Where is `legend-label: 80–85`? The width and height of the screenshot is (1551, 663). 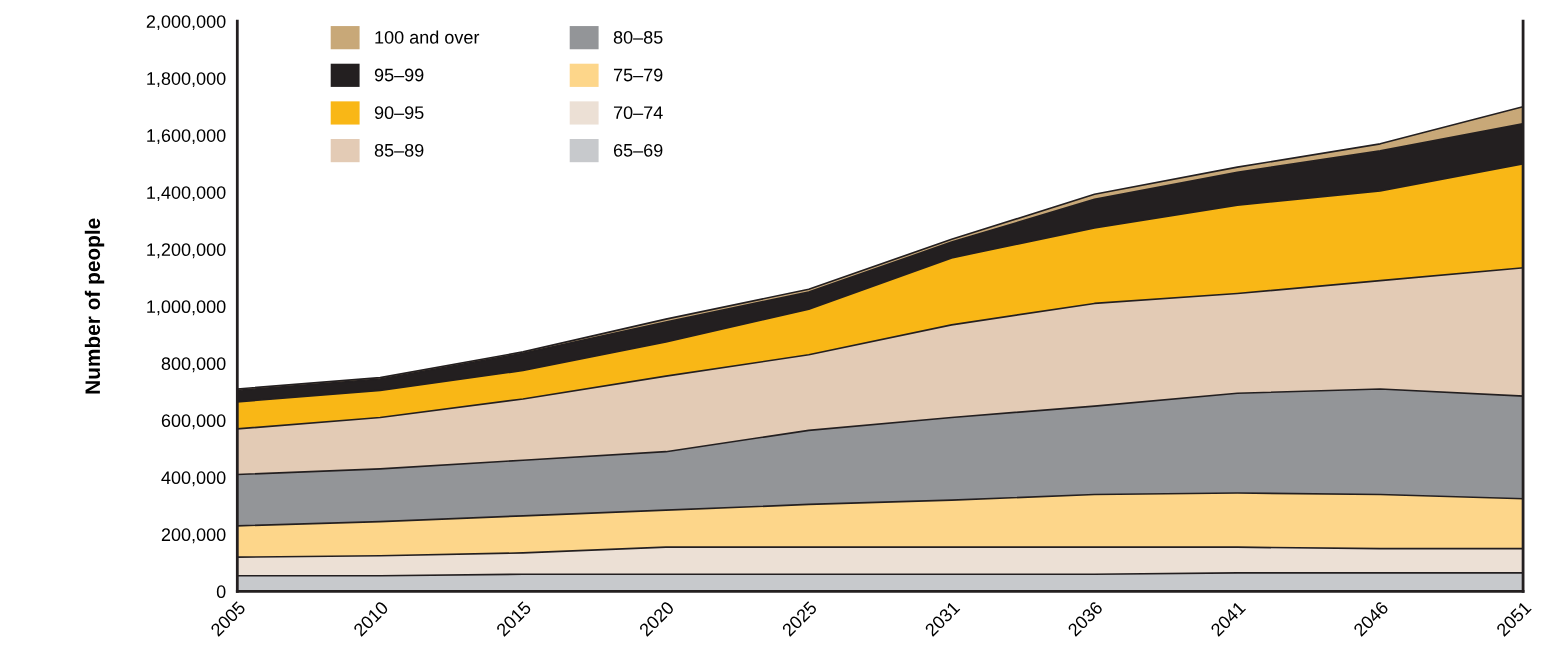 legend-label: 80–85 is located at coordinates (638, 37).